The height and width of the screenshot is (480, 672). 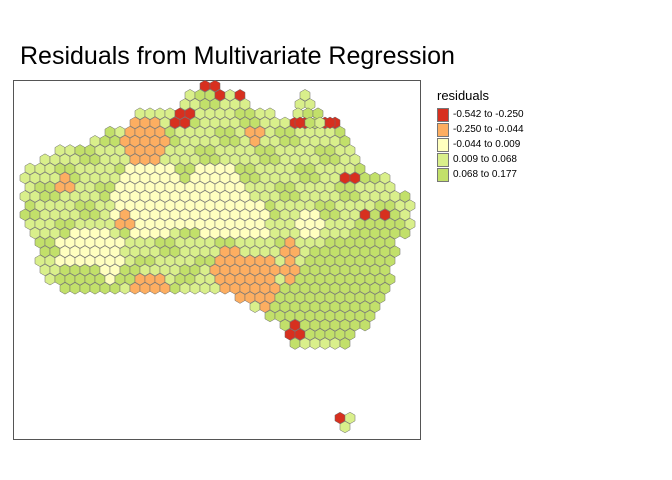 What do you see at coordinates (237, 56) in the screenshot?
I see `map-title: Residuals from Multivariate Regression` at bounding box center [237, 56].